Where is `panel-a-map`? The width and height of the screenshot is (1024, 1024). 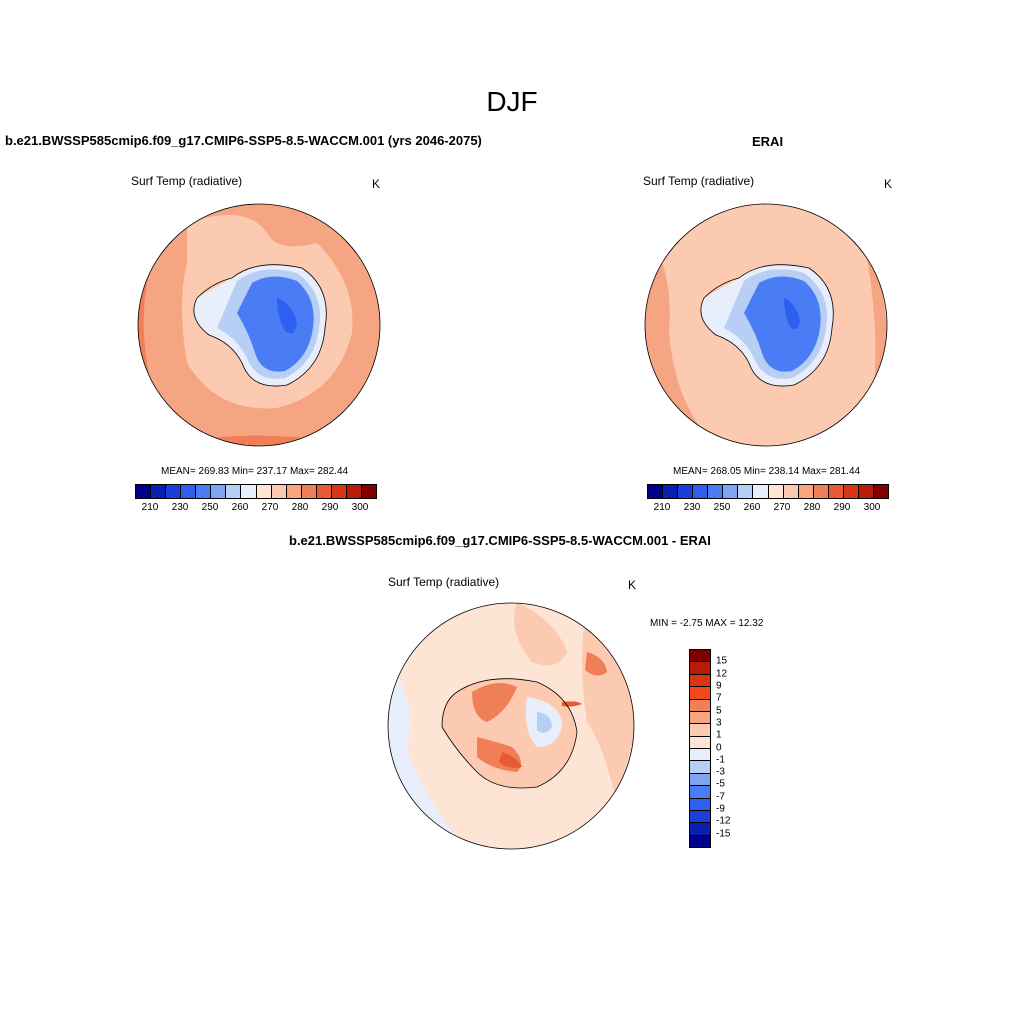 panel-a-map is located at coordinates (259, 325).